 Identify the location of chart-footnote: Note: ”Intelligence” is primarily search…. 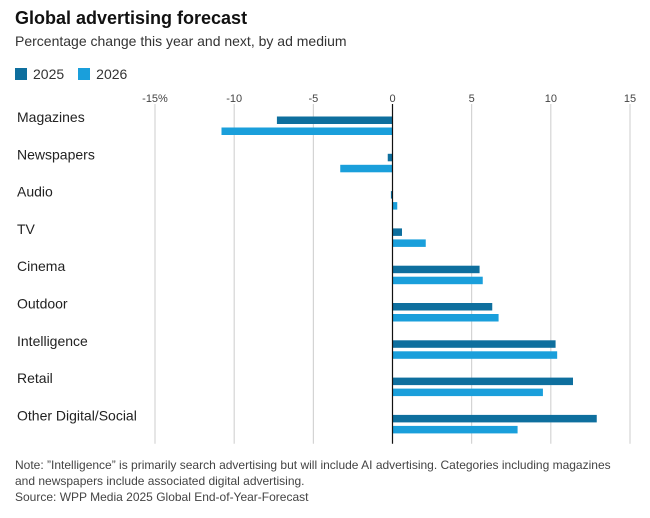
(320, 481).